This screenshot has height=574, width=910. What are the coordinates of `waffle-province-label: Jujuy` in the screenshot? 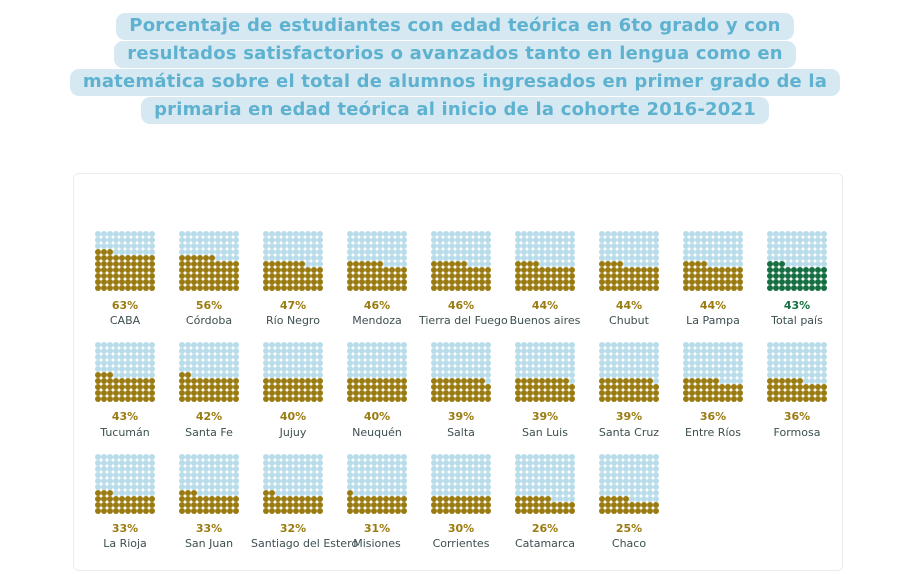 It's located at (293, 432).